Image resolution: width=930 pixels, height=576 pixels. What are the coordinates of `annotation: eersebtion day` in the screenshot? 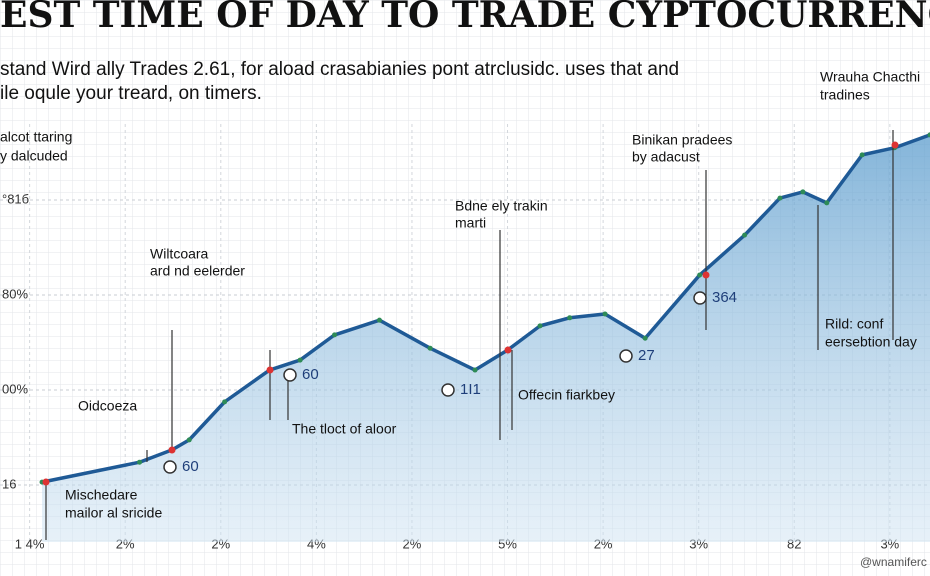 It's located at (871, 342).